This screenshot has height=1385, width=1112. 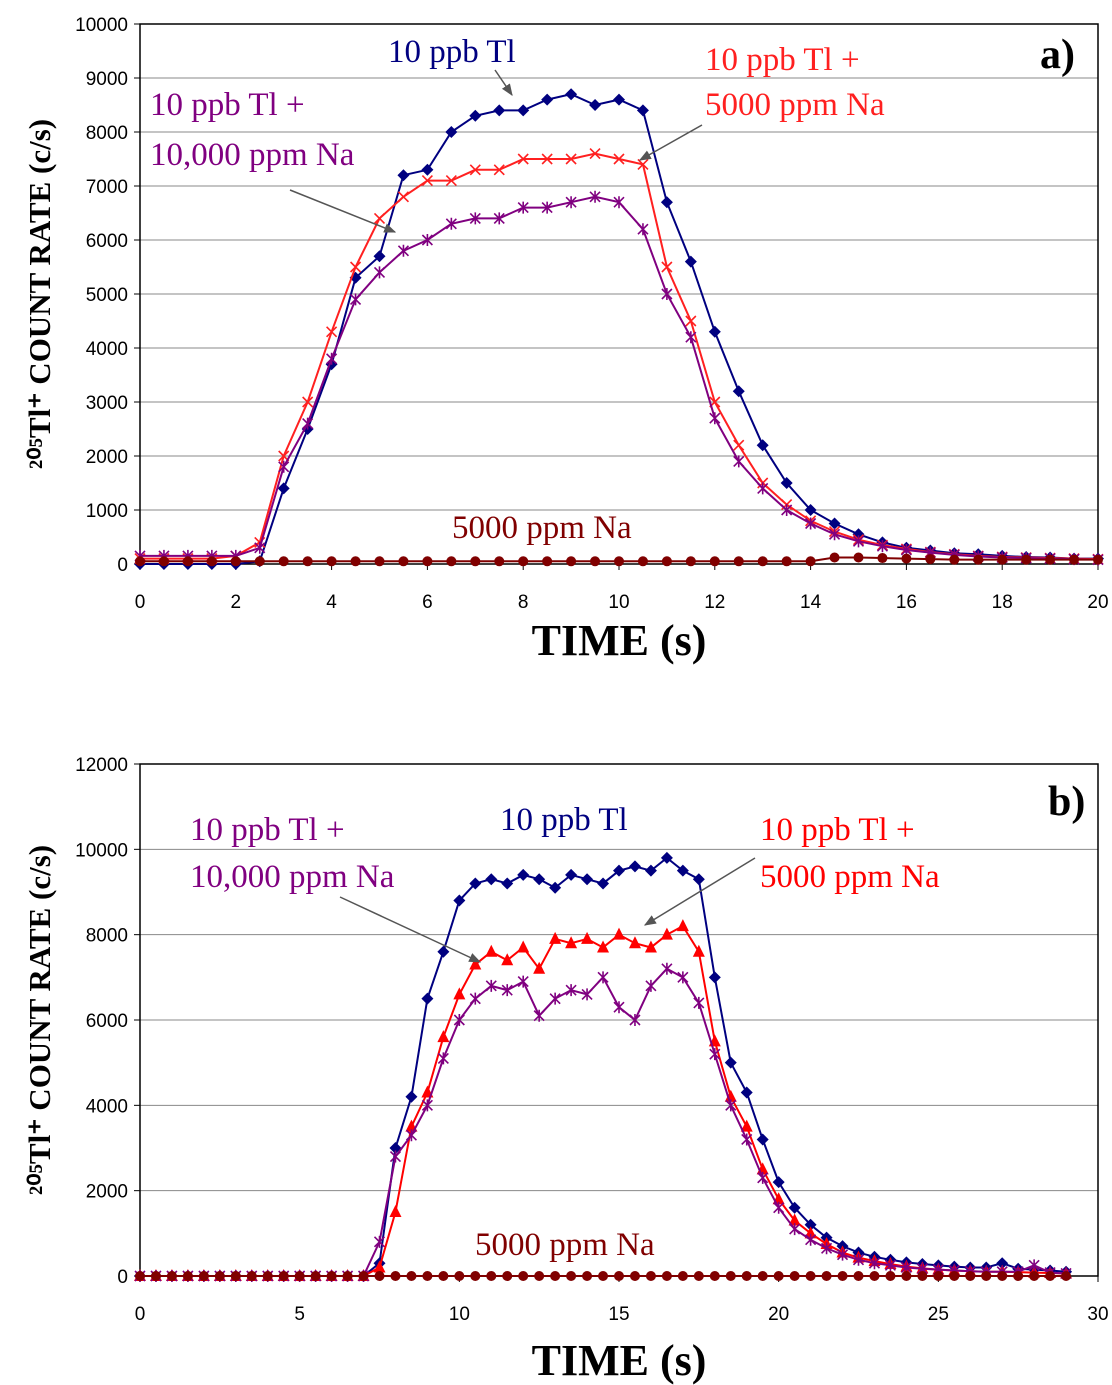 I want to click on x-tick-label: 20, so click(x=778, y=1314).